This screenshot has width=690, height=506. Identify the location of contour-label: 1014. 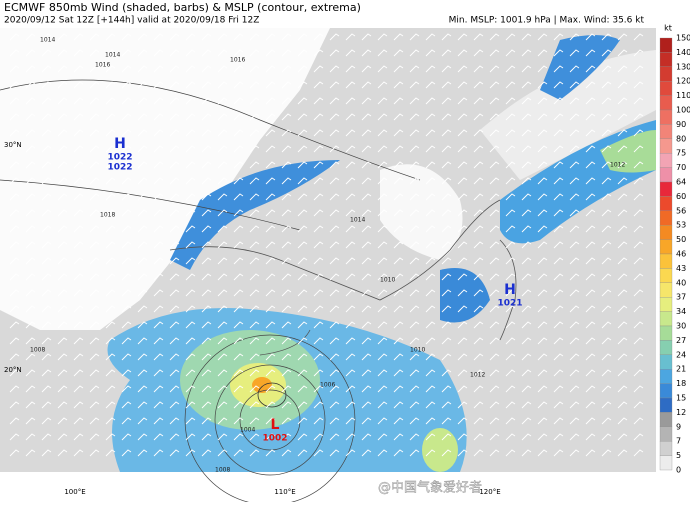
(112, 55).